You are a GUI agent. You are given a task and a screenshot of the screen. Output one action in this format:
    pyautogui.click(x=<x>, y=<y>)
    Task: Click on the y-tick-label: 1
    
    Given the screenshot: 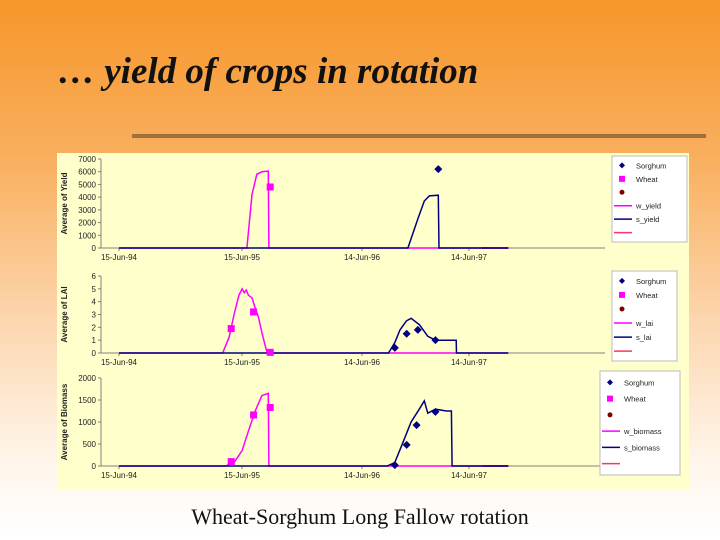 What is the action you would take?
    pyautogui.click(x=94, y=340)
    